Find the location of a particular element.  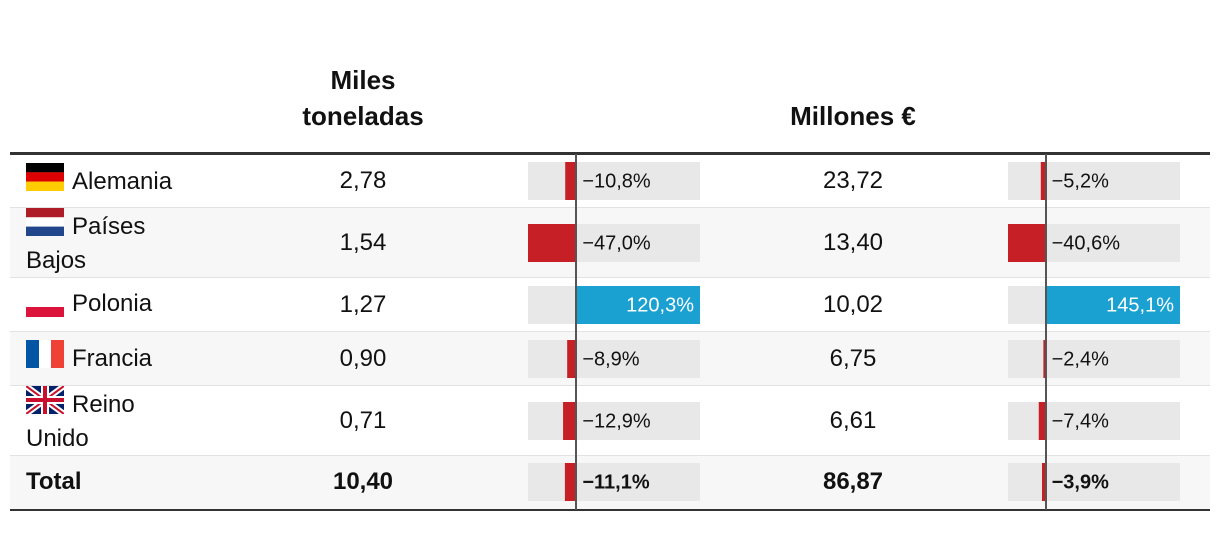

country-cell: Alemania is located at coordinates (120, 181).